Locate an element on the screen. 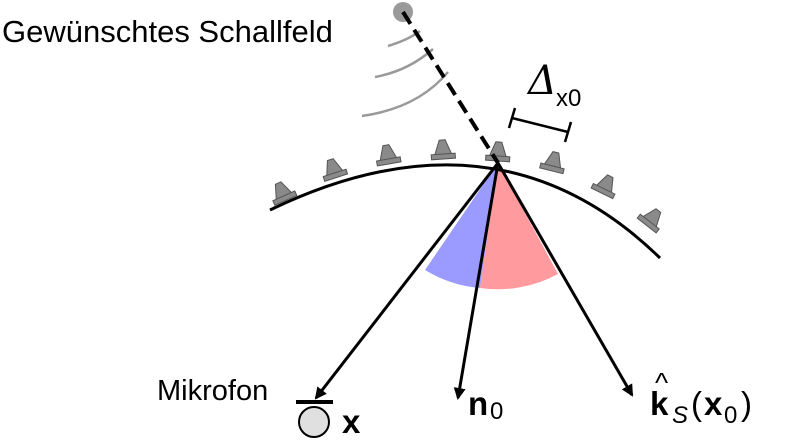 This screenshot has width=800, height=448. wavefronts is located at coordinates (405, 73).